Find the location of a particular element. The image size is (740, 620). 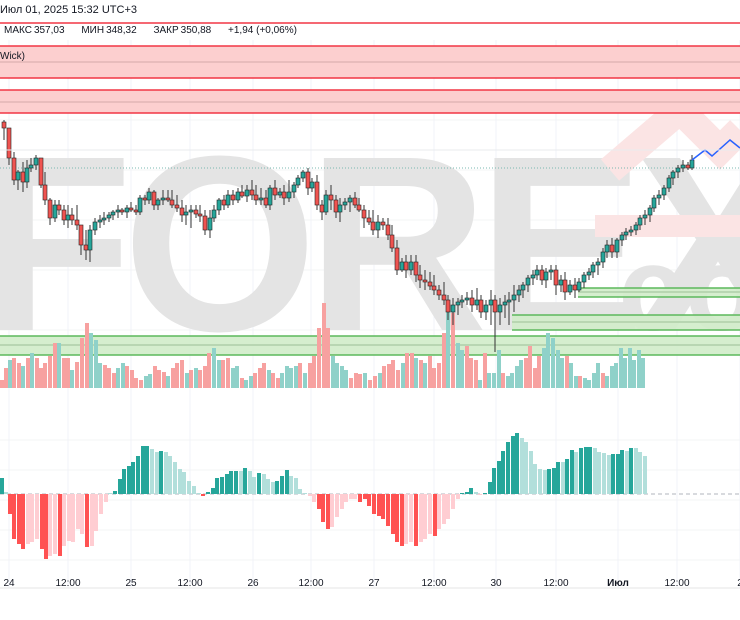

ohlc-close: ЗАКР 350,88 is located at coordinates (182, 30).